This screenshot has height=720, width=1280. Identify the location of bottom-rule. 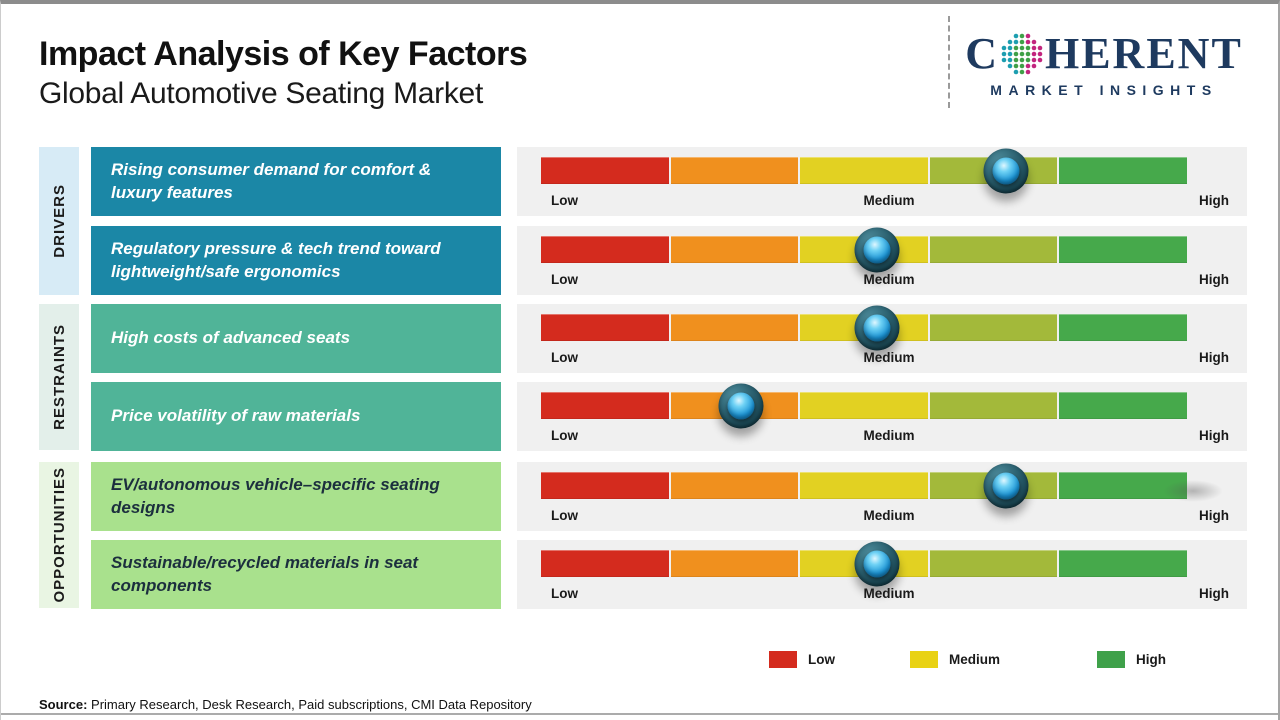
(639, 714).